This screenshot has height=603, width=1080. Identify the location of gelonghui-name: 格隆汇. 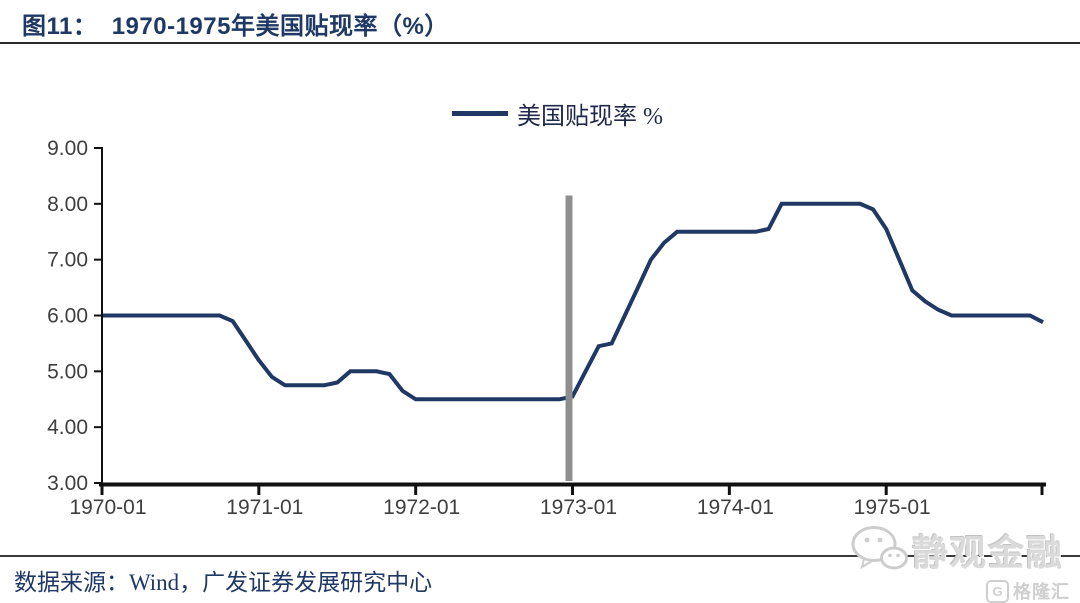
(1041, 592).